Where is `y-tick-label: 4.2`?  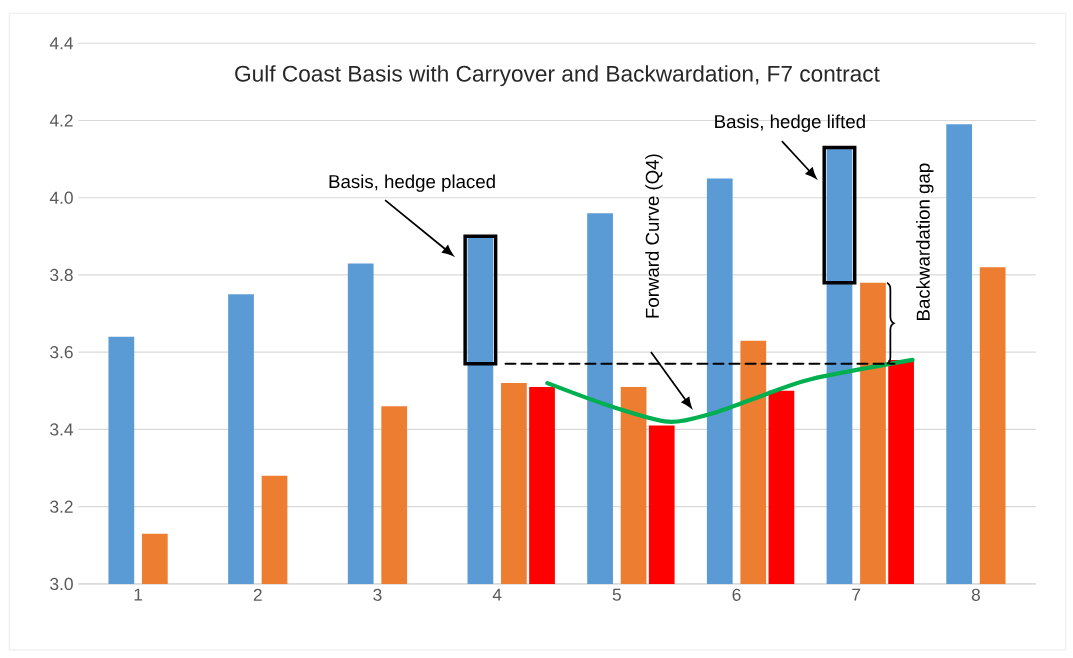
y-tick-label: 4.2 is located at coordinates (61, 120).